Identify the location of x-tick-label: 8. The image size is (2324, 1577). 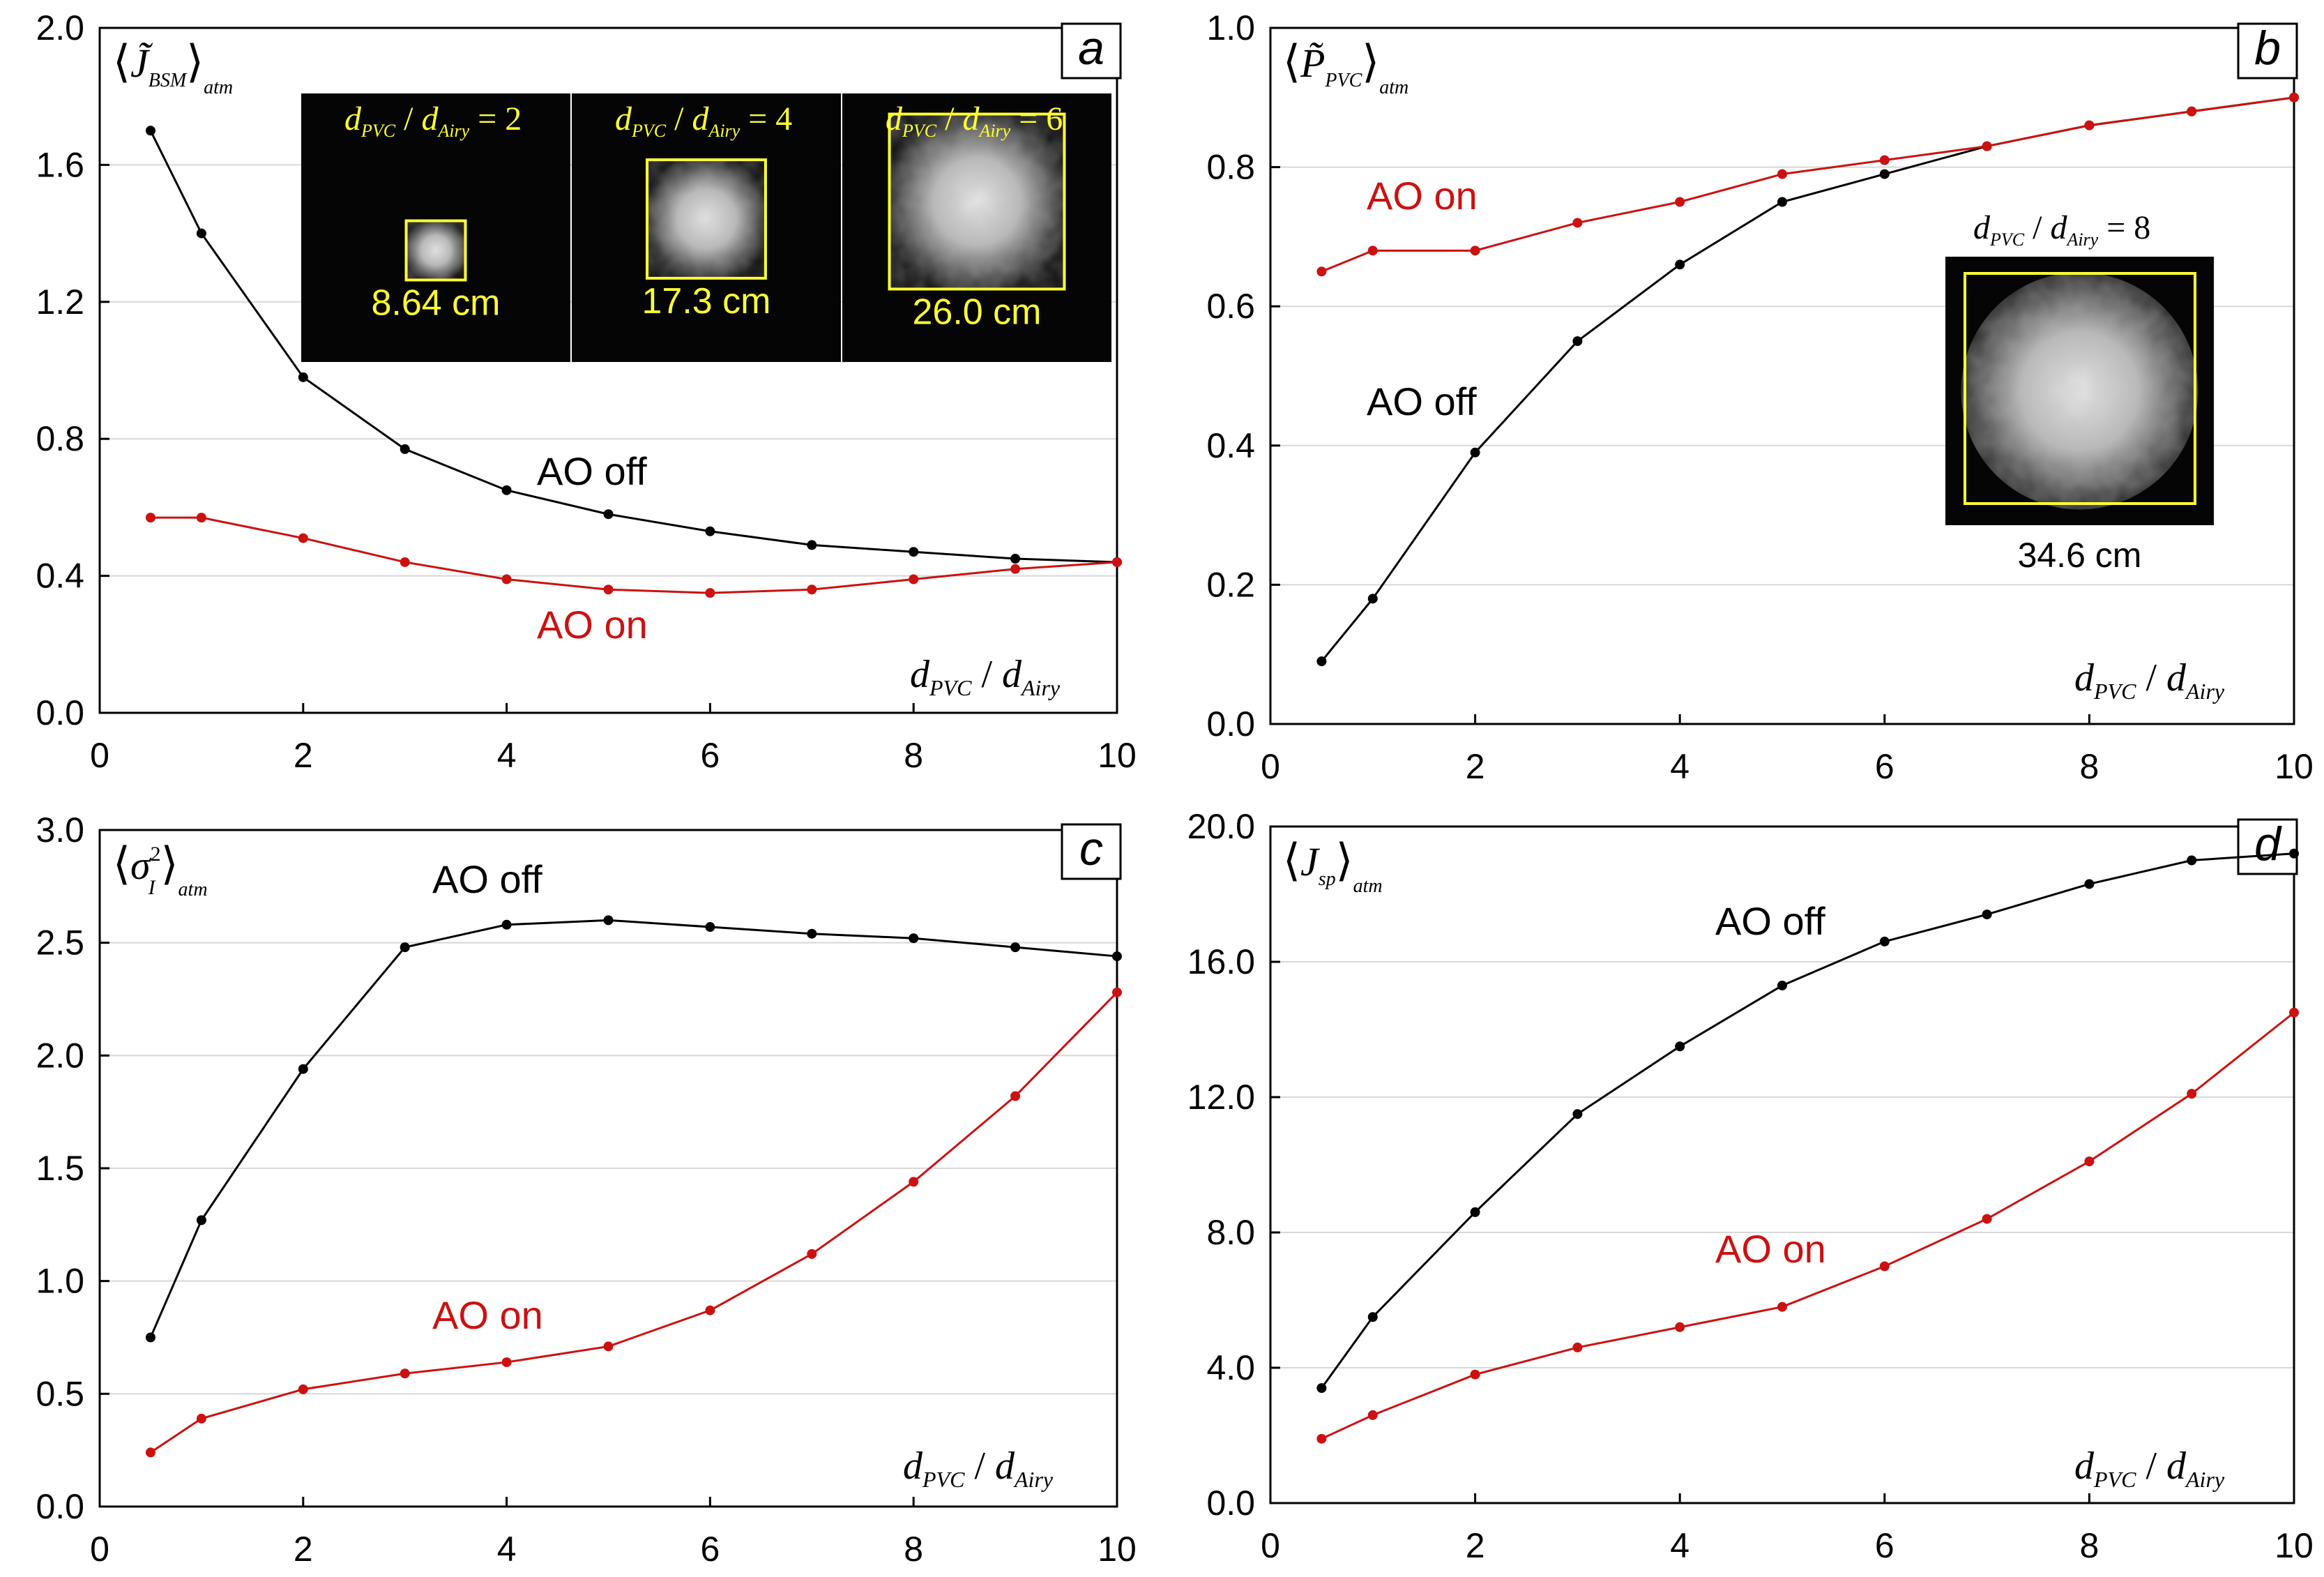
(913, 1549).